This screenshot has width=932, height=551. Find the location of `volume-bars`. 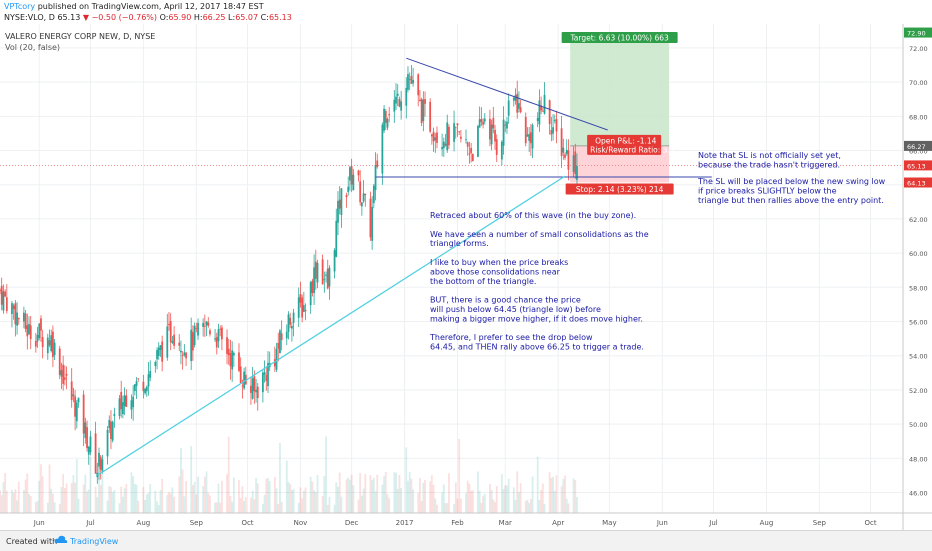

volume-bars is located at coordinates (289, 474).